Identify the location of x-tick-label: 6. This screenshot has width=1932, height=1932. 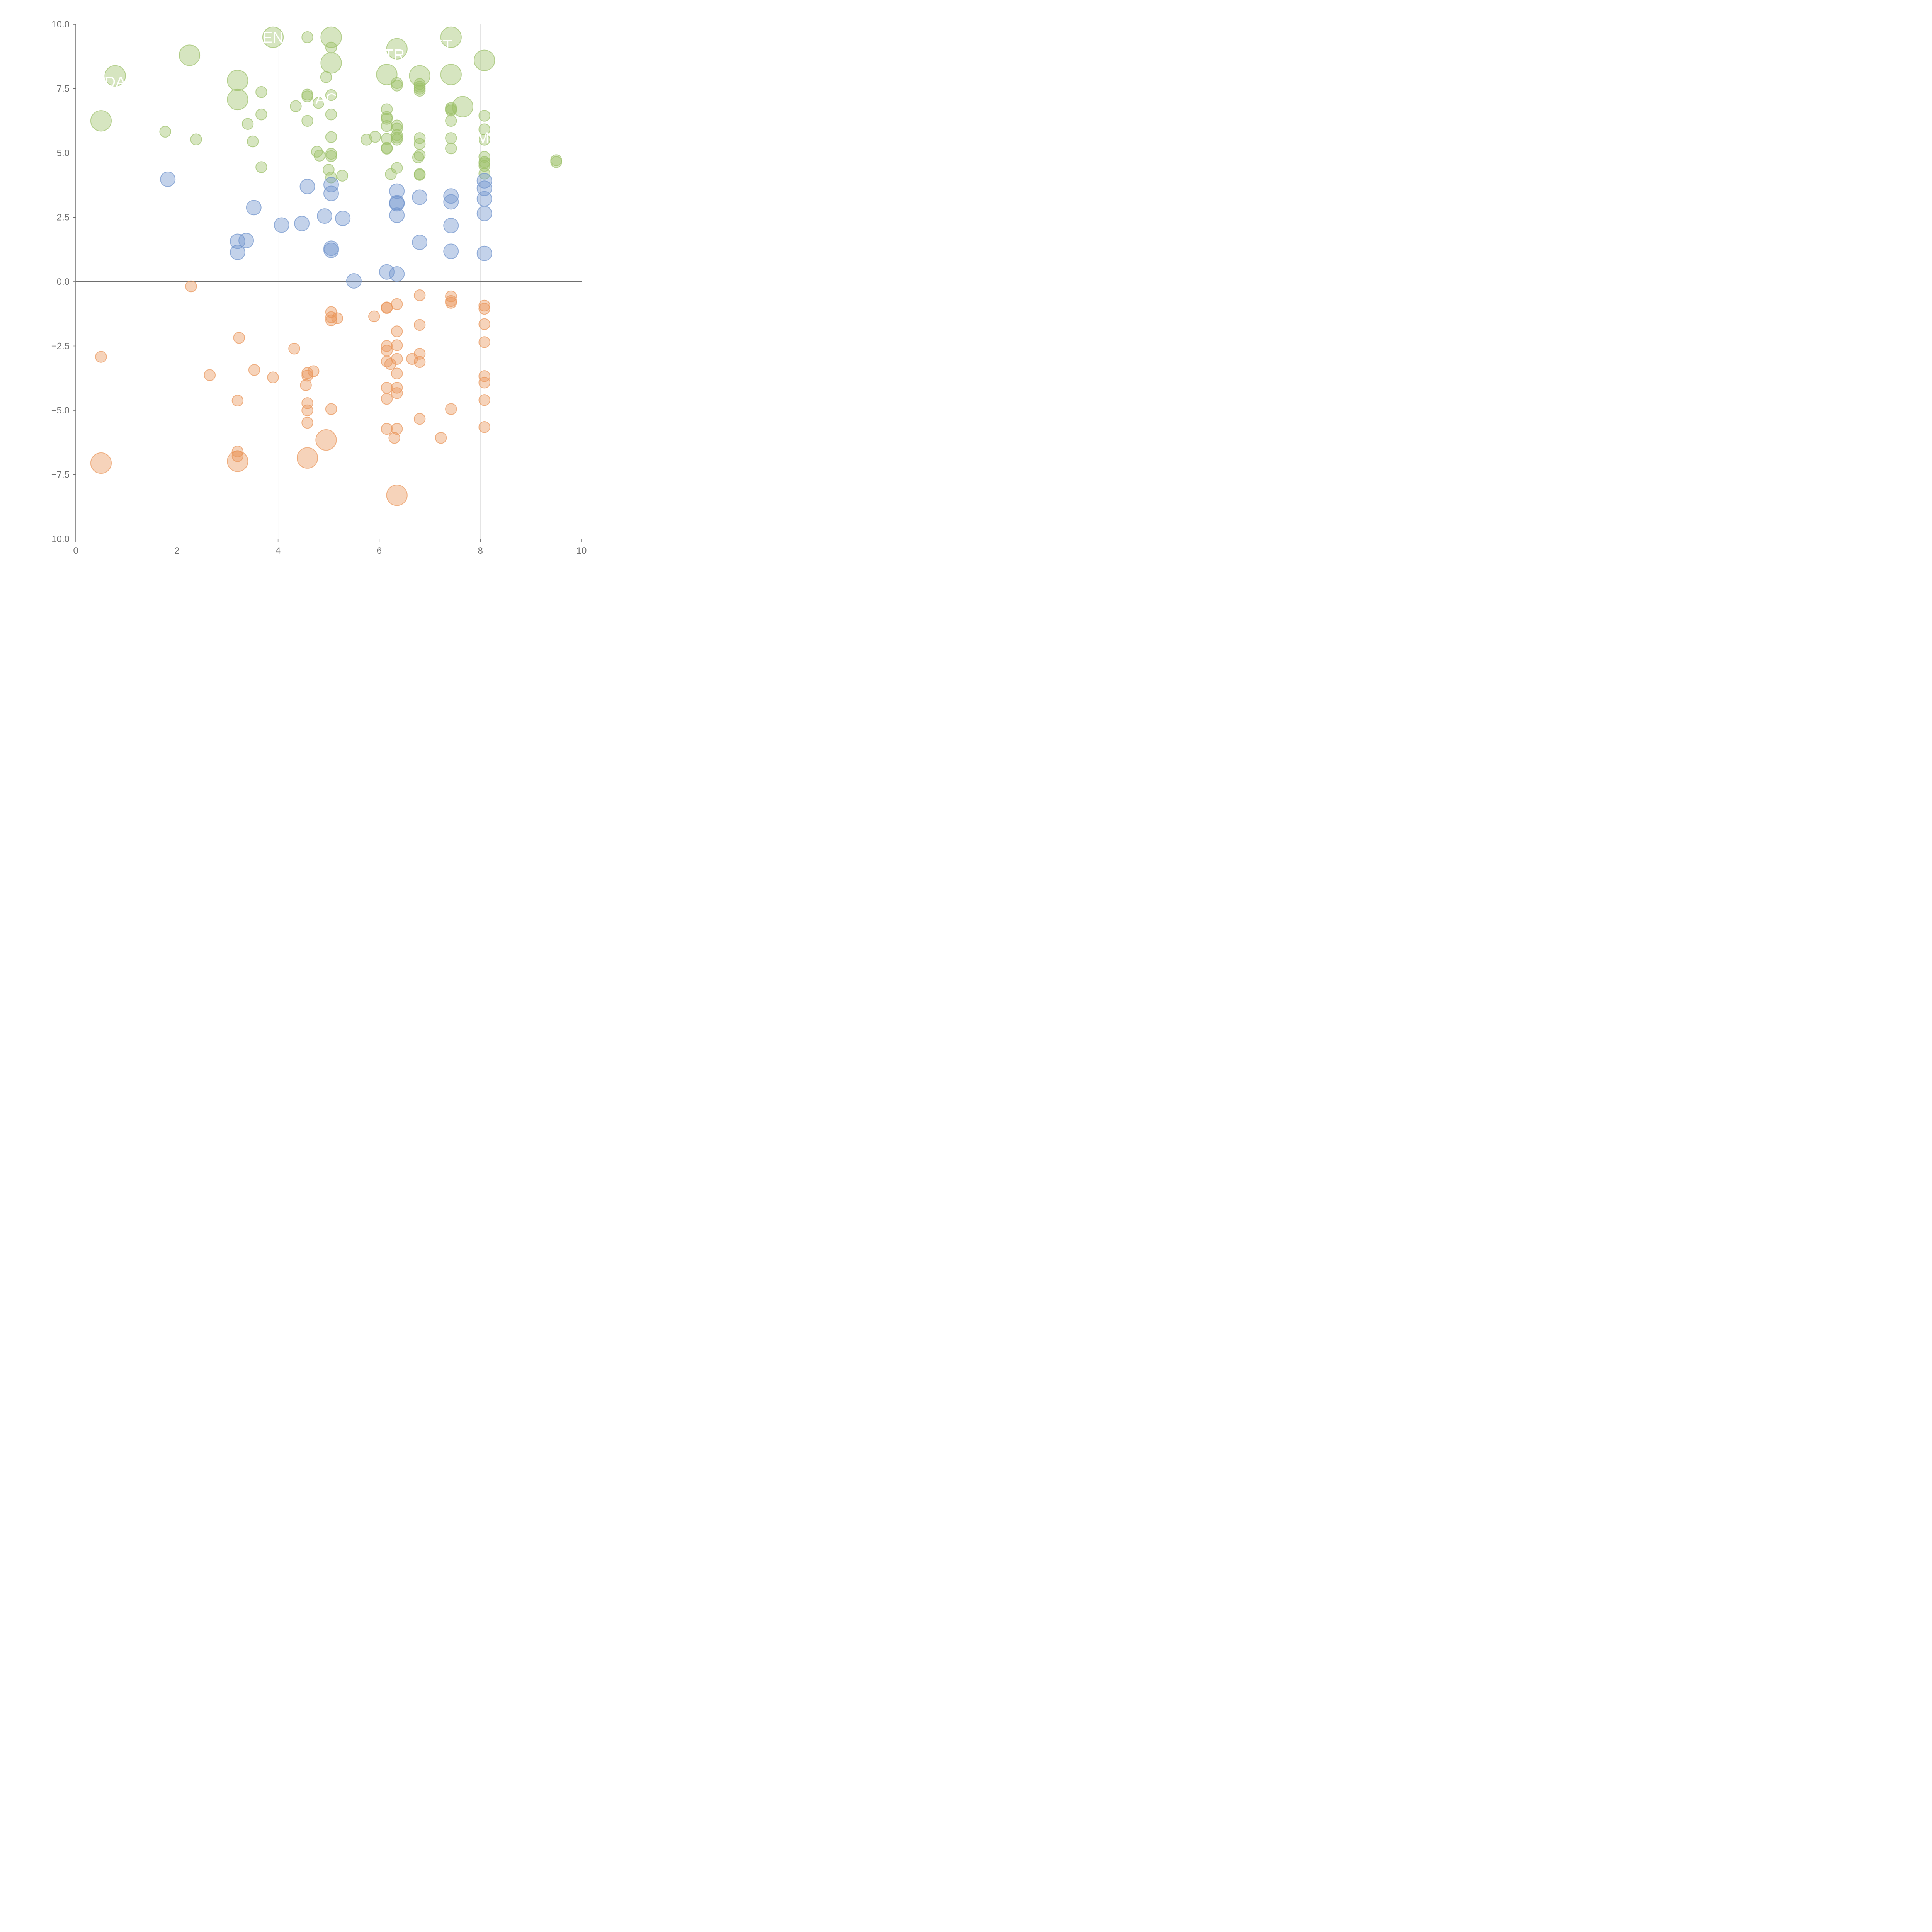
(380, 551).